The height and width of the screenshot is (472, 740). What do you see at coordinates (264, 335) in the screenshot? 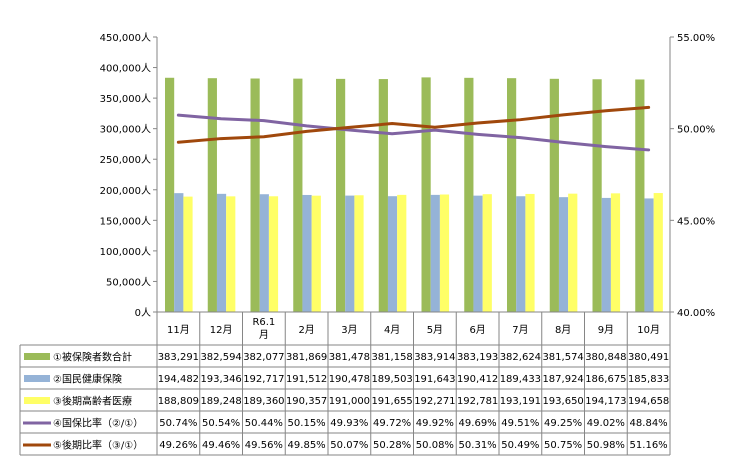
I see `category-label: 月` at bounding box center [264, 335].